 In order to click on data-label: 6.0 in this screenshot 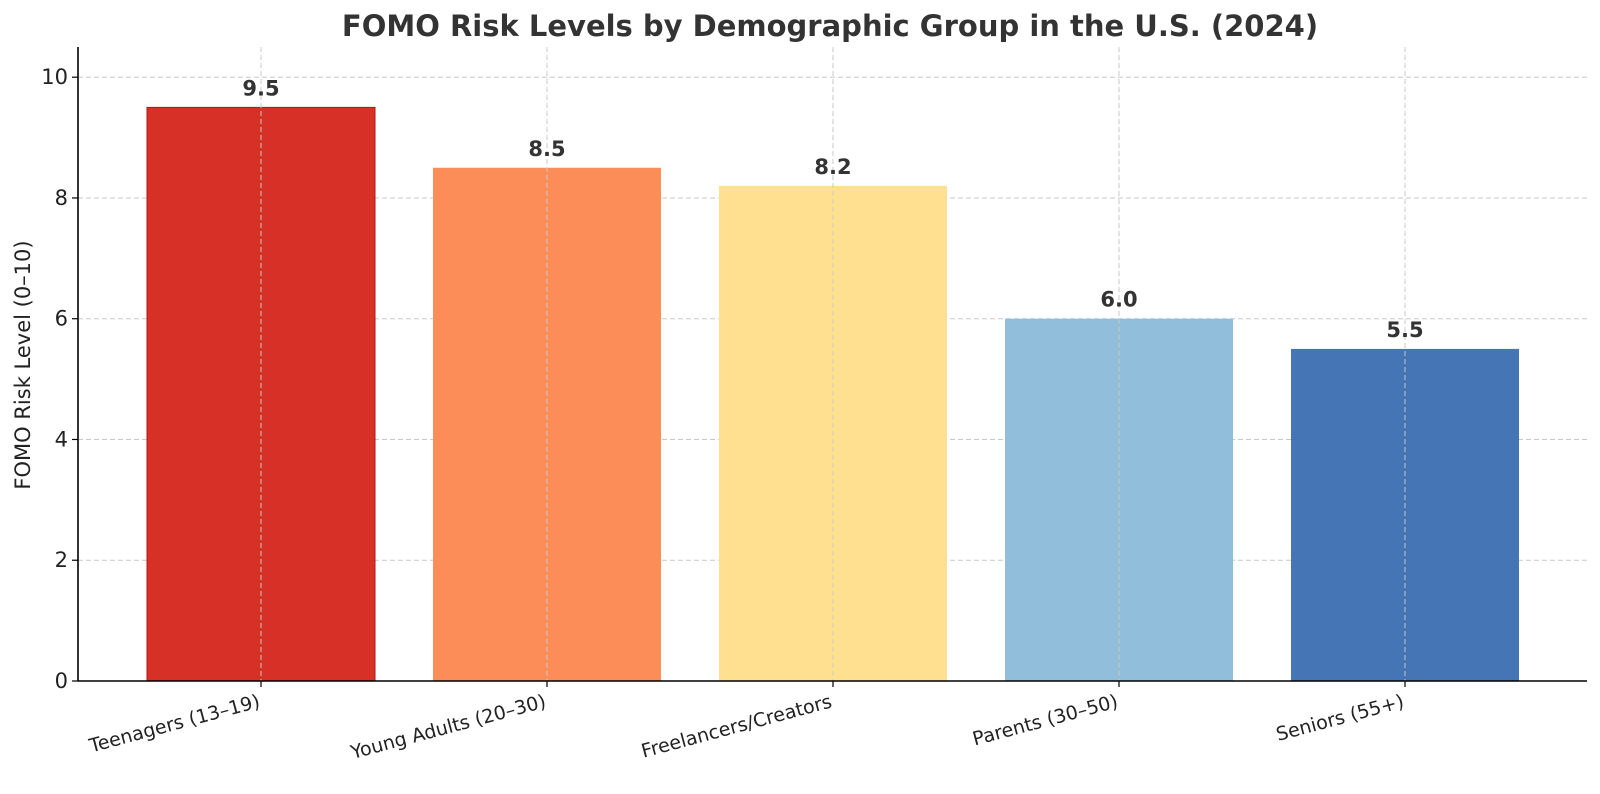, I will do `click(1118, 300)`.